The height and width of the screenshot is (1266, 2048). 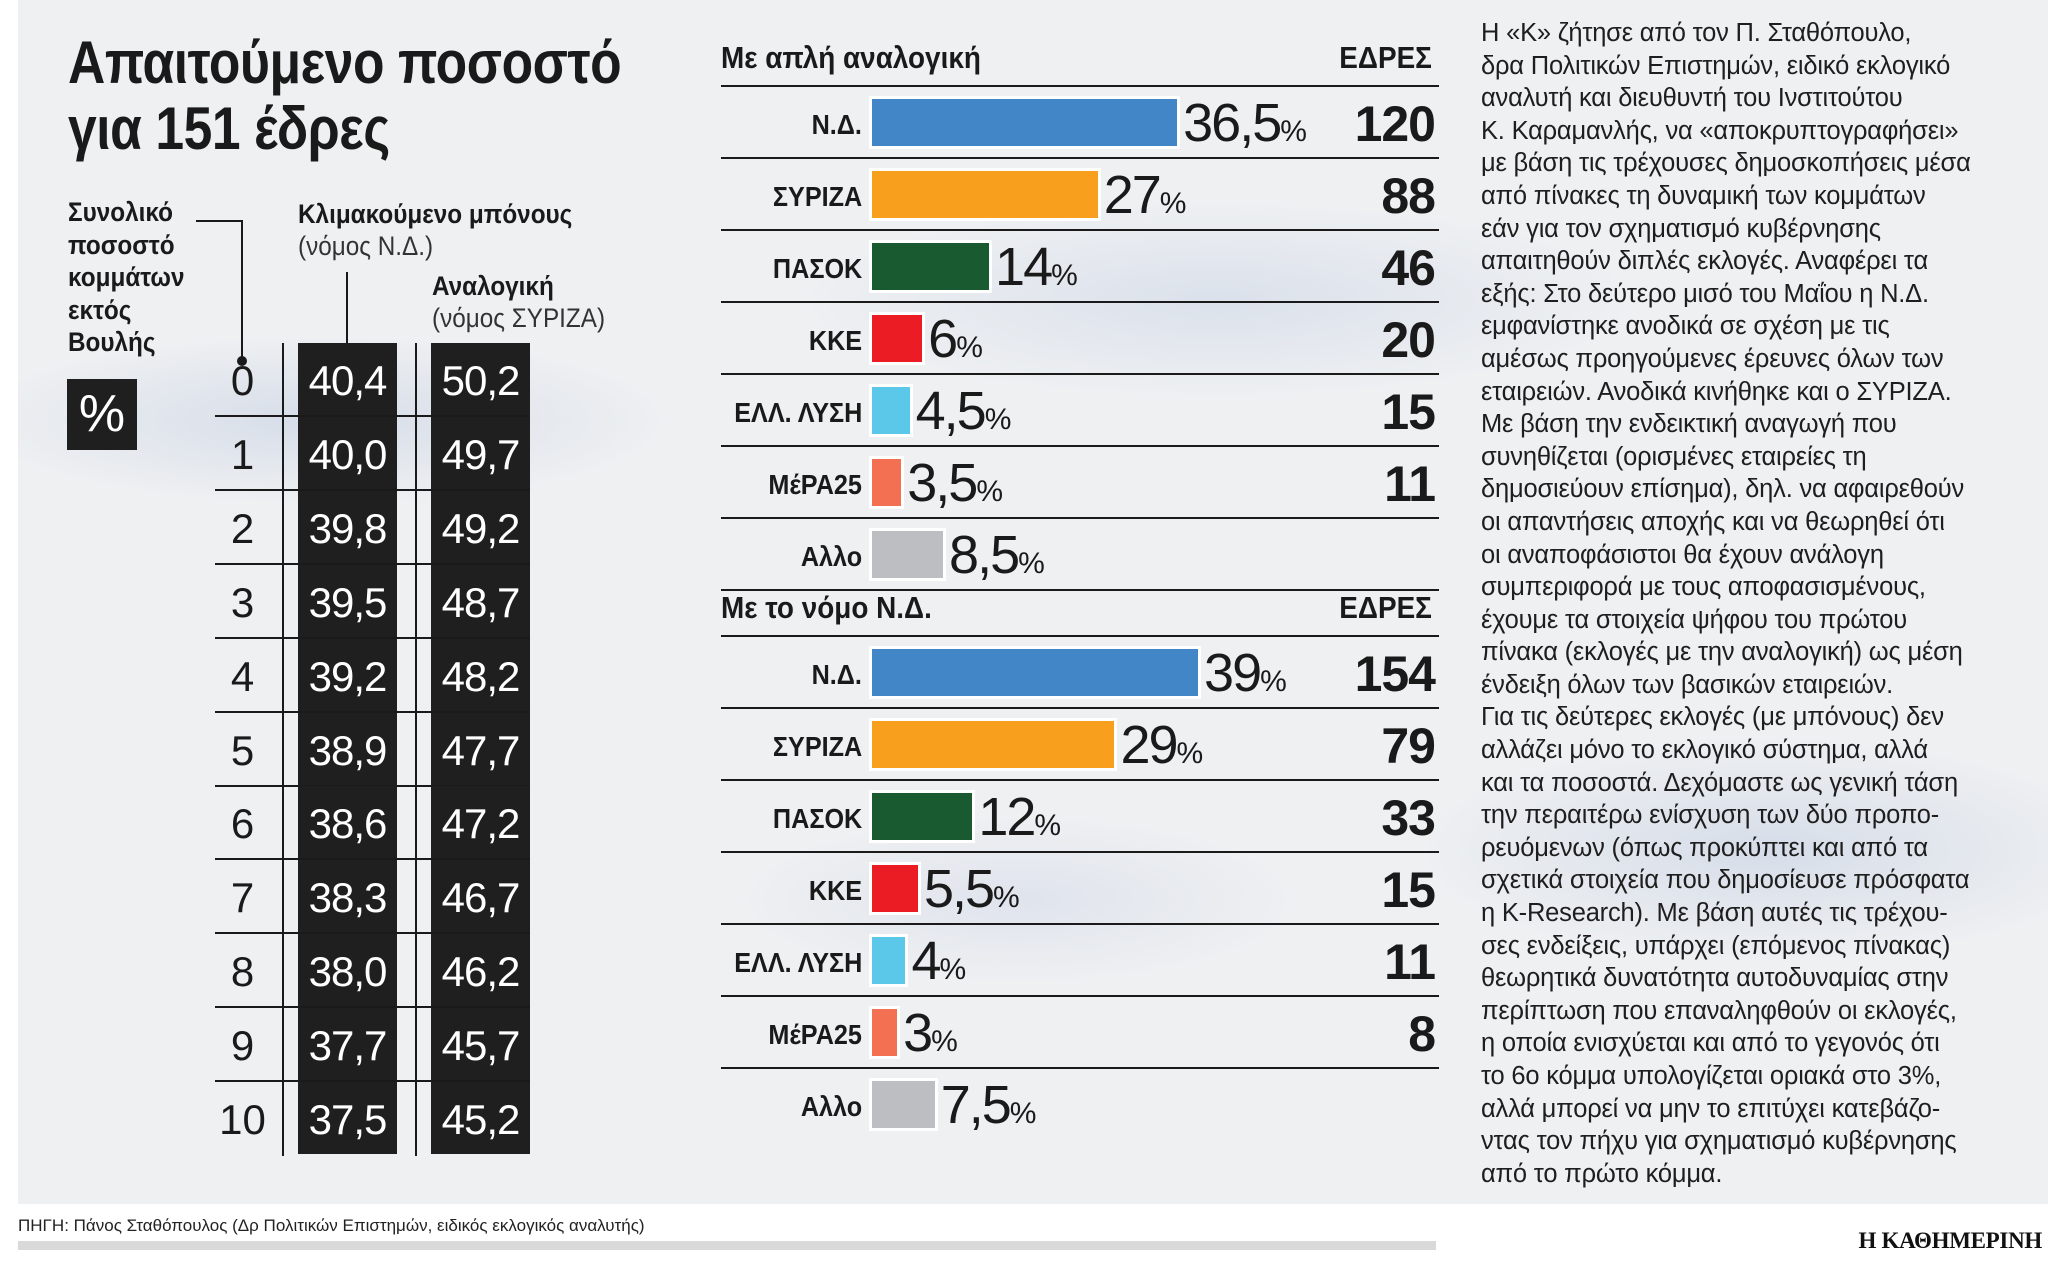 I want to click on row-index: 6, so click(x=242, y=824).